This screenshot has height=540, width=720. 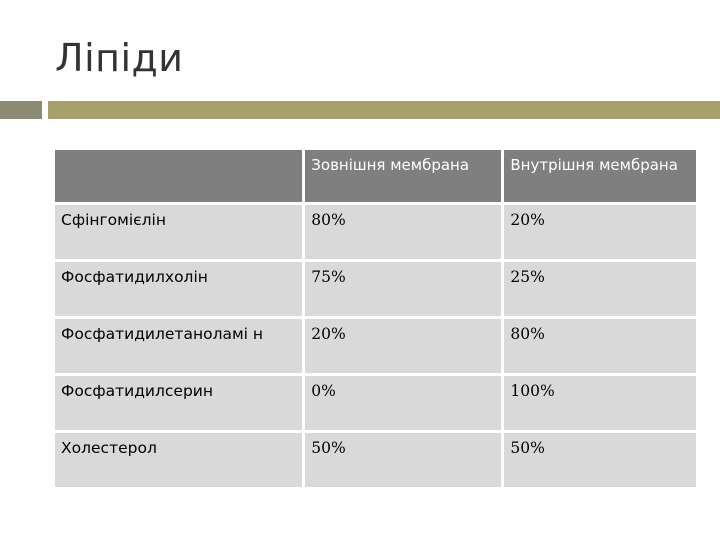 What do you see at coordinates (599, 460) in the screenshot?
I see `inner-membrane-value: 50%` at bounding box center [599, 460].